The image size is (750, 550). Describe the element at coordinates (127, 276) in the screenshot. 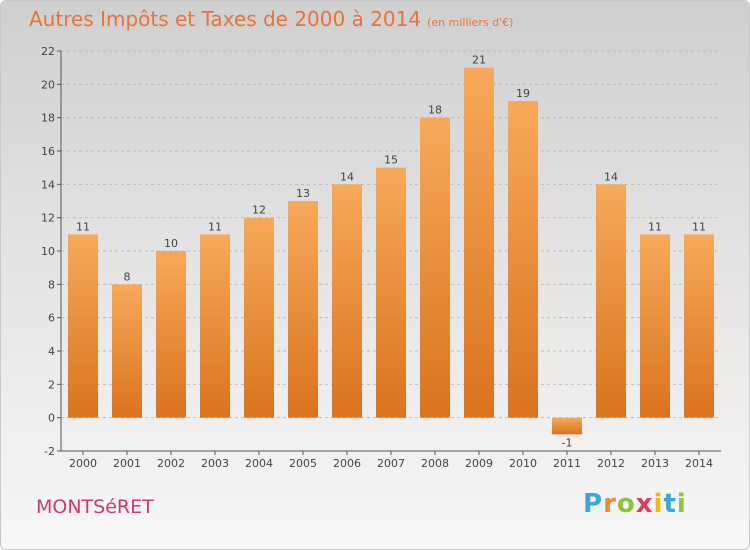

I see `data-label: 8` at that location.